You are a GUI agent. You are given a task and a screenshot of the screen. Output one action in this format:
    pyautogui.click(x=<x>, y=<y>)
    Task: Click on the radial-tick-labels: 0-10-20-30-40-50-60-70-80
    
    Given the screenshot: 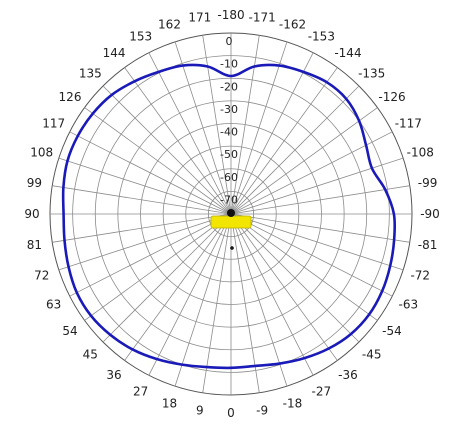 What is the action you would take?
    pyautogui.click(x=229, y=132)
    